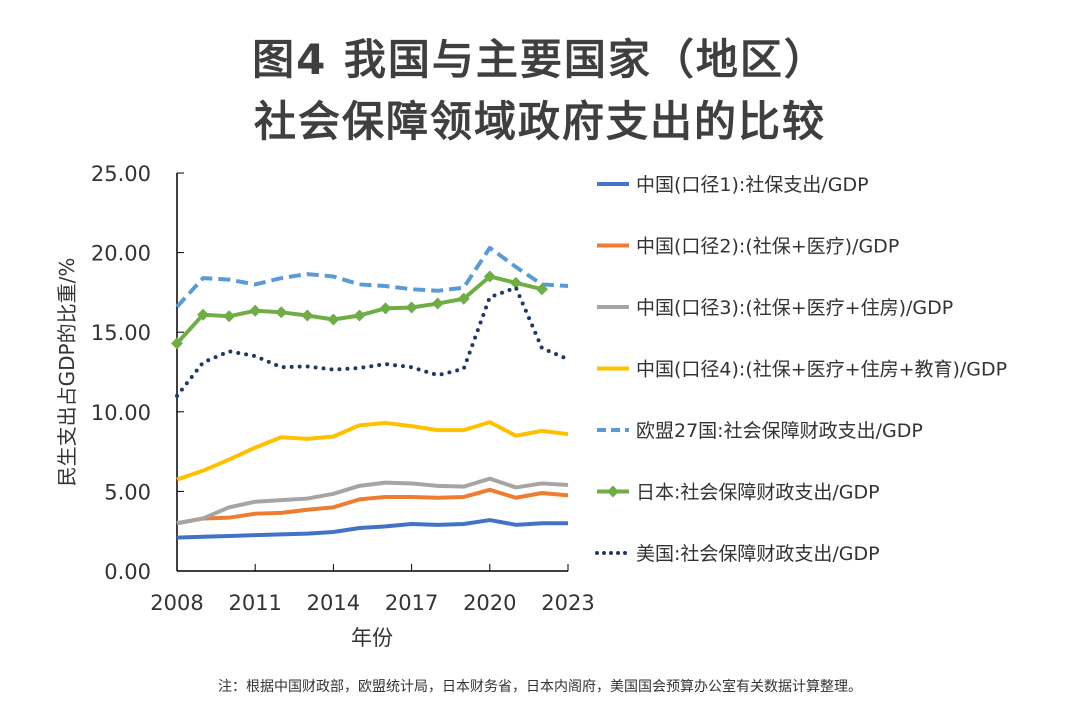 This screenshot has height=720, width=1080. I want to click on chart-title: 图4 我国与主要国家（地区）, so click(540, 59).